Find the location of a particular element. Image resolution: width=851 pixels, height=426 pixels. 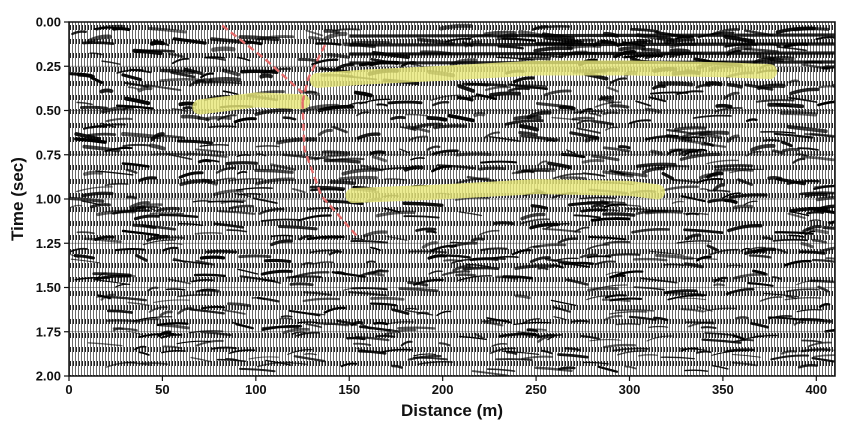

x-tick-label: 200 is located at coordinates (443, 389).